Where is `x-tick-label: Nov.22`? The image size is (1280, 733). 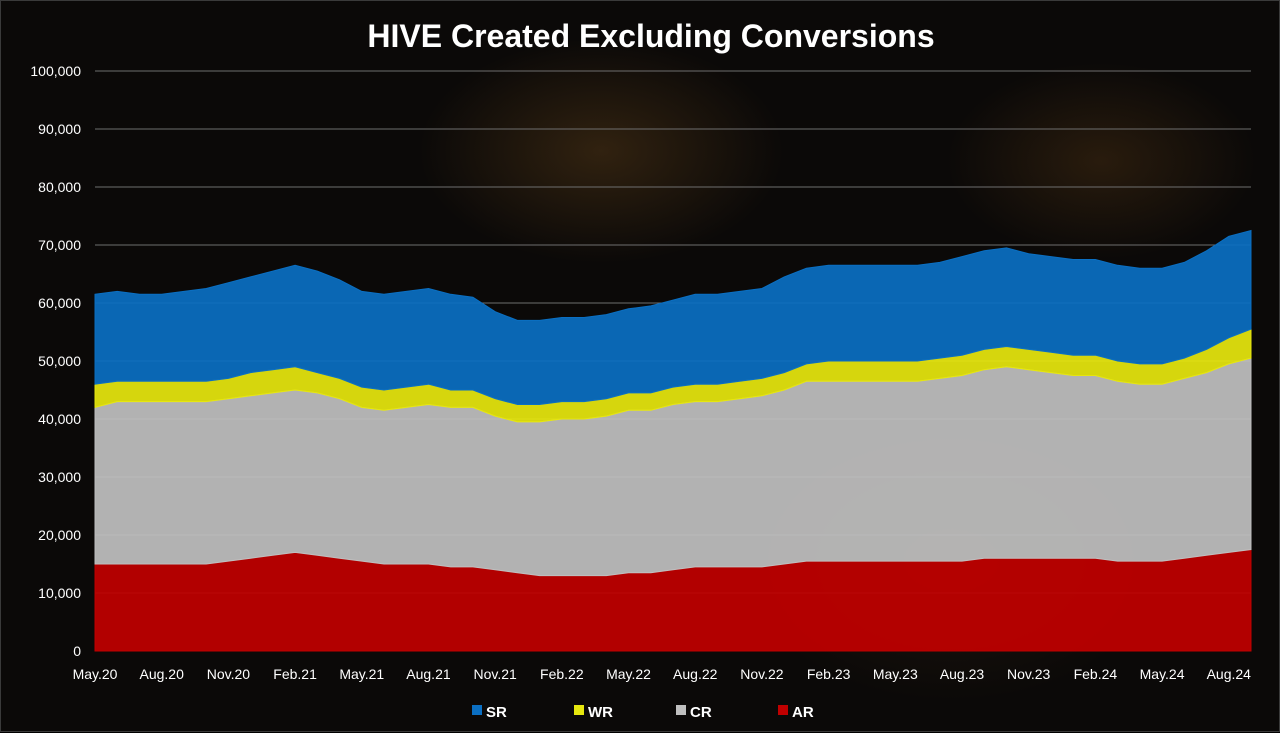
x-tick-label: Nov.22 is located at coordinates (762, 674).